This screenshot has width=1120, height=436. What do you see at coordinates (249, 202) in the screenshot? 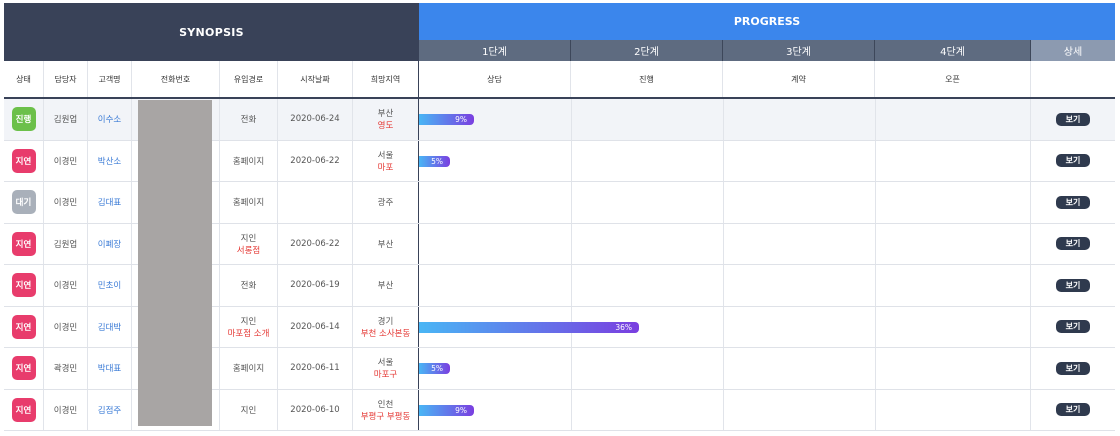
I see `channel-cell: 홈페이지` at bounding box center [249, 202].